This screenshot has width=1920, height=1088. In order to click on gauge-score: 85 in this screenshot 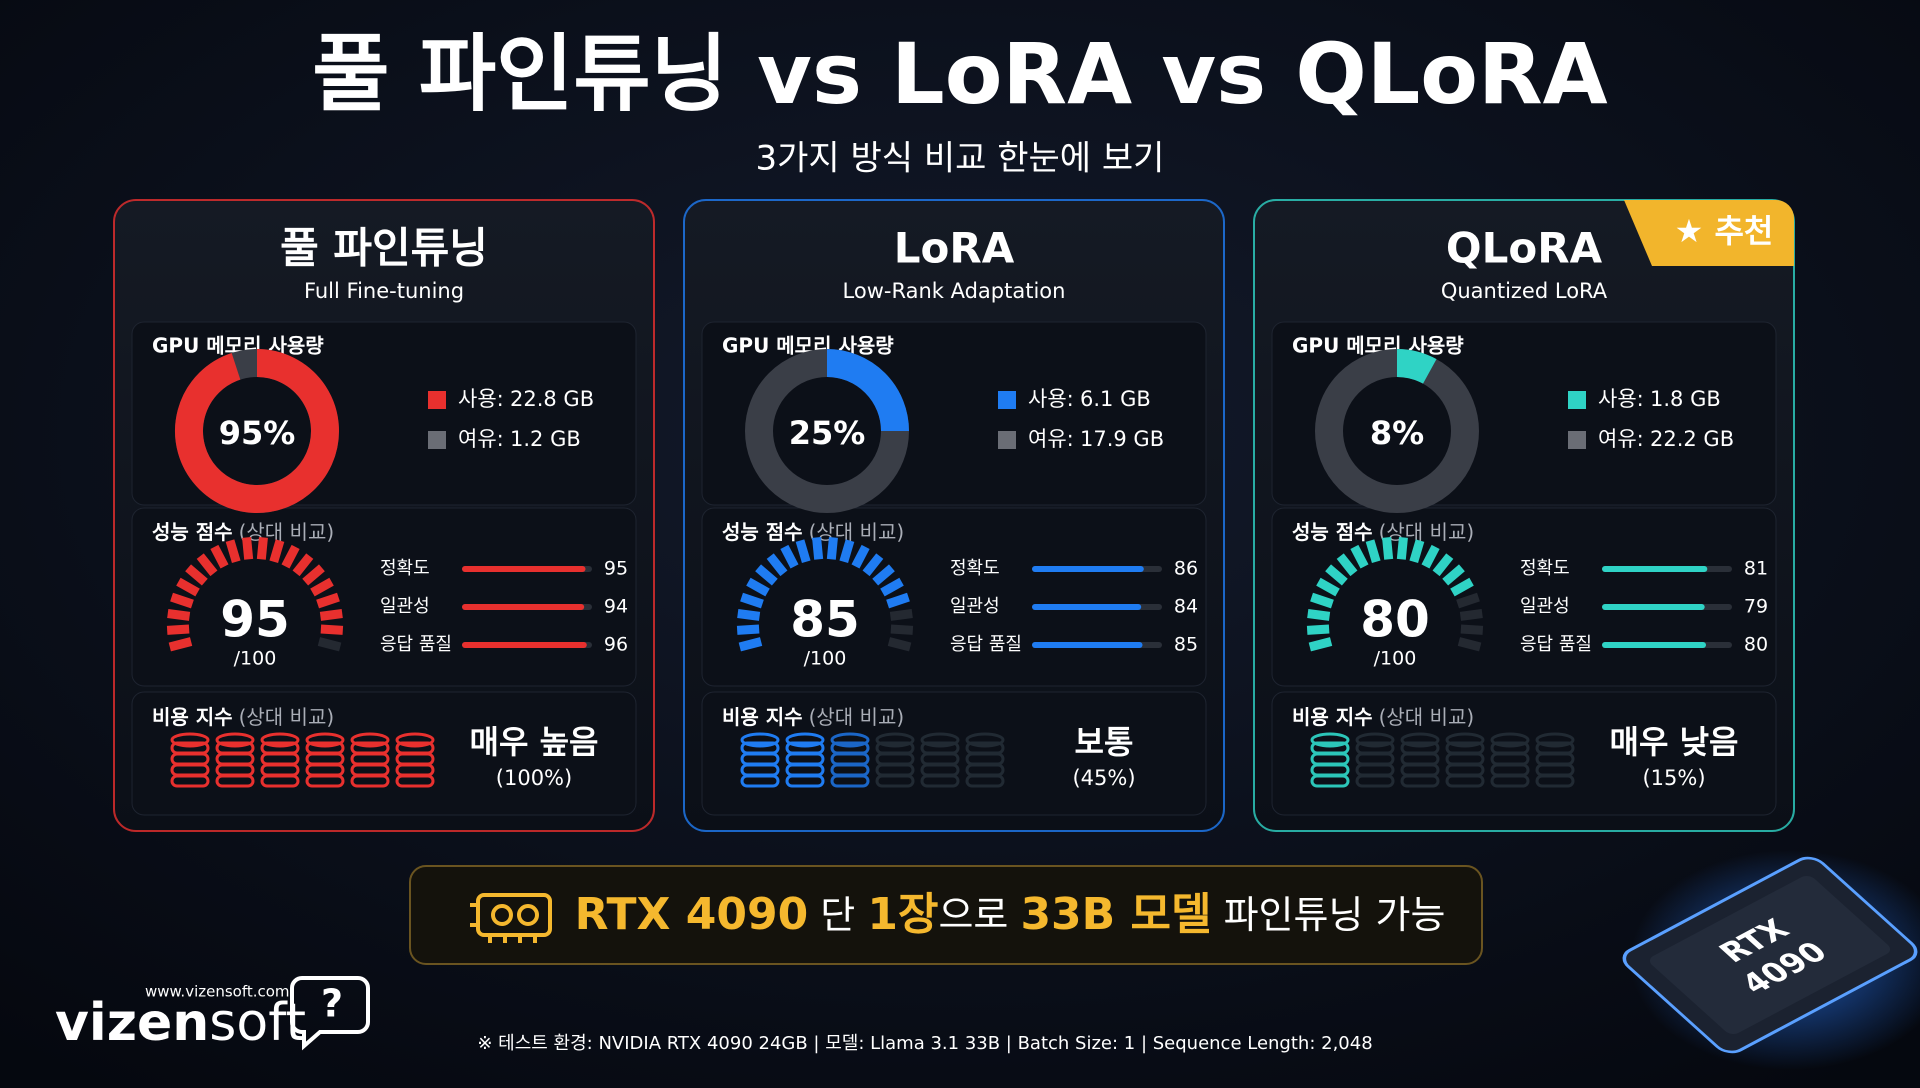, I will do `click(825, 620)`.